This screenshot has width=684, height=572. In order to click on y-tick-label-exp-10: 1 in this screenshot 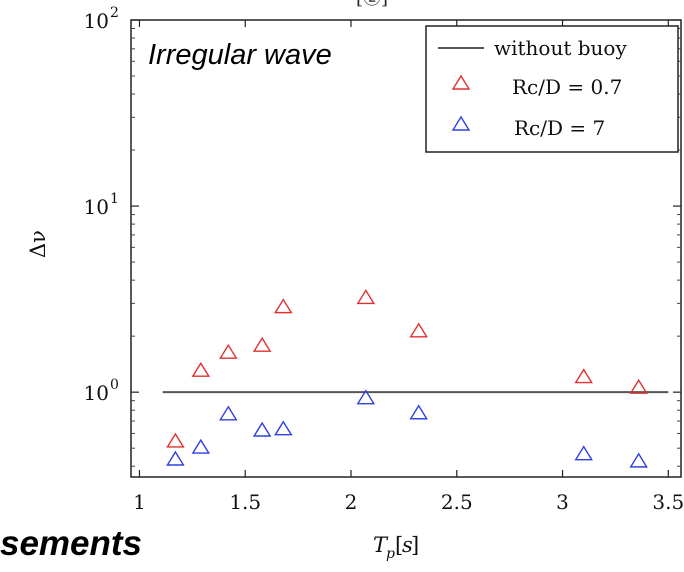, I will do `click(114, 199)`.